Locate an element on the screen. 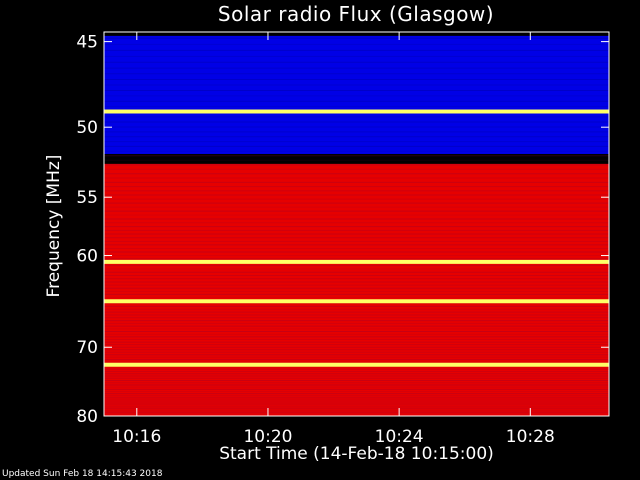  y-tick-label: 45 is located at coordinates (87, 43).